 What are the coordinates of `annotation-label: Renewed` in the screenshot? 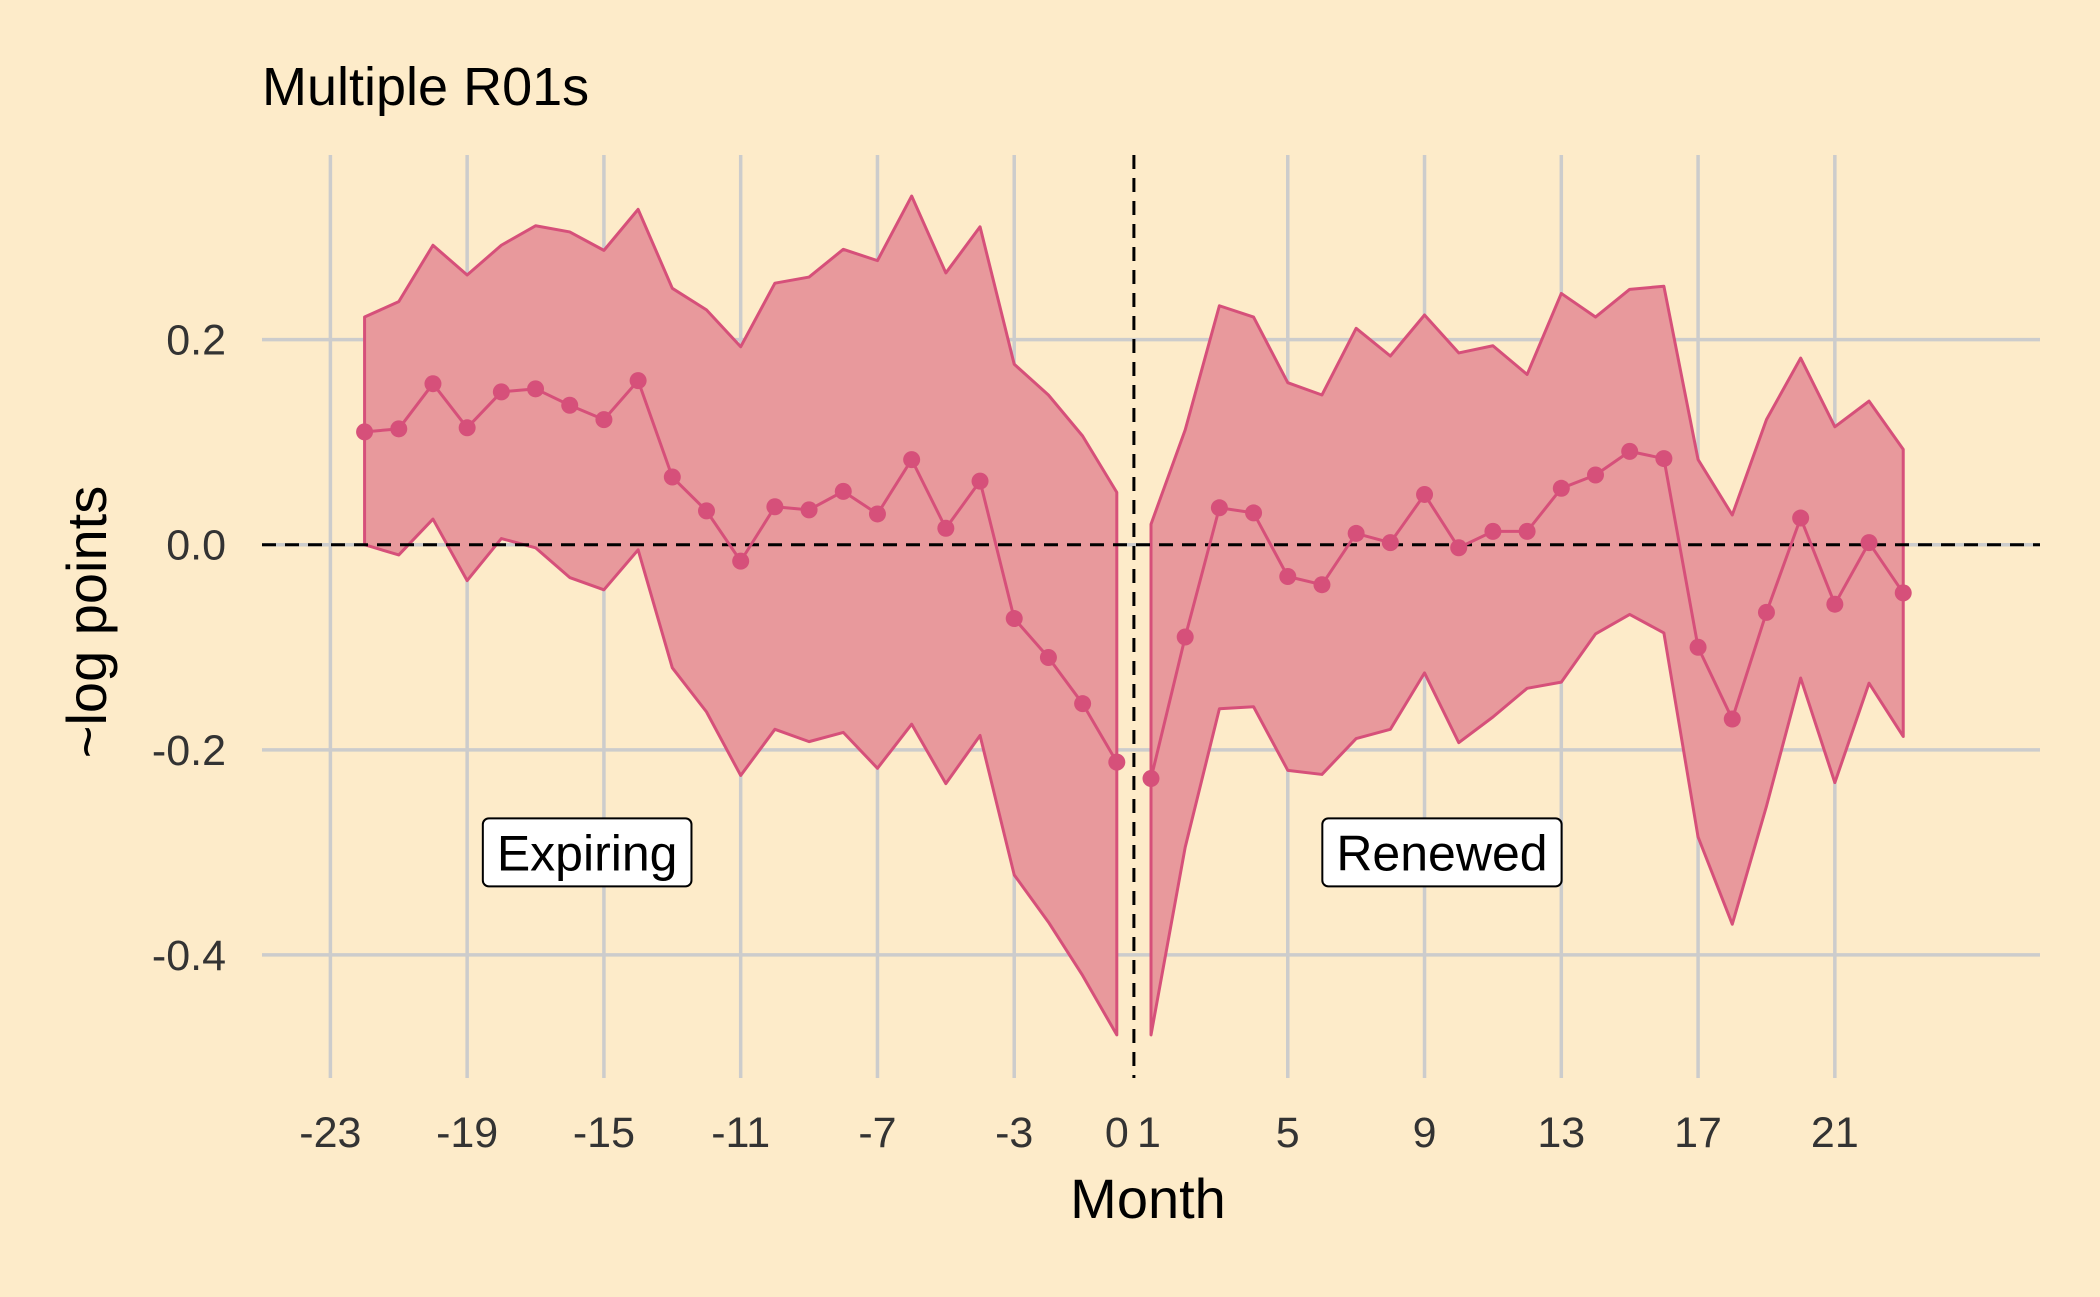 It's located at (1441, 853).